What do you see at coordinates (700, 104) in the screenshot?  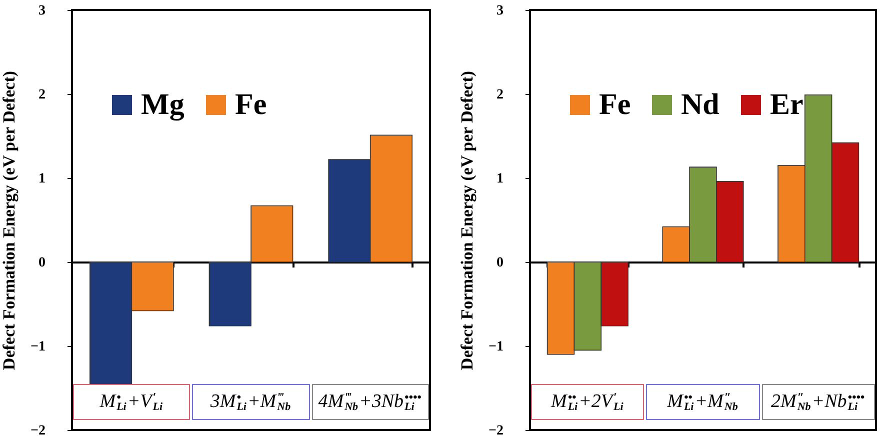 I see `legend-label: Nd` at bounding box center [700, 104].